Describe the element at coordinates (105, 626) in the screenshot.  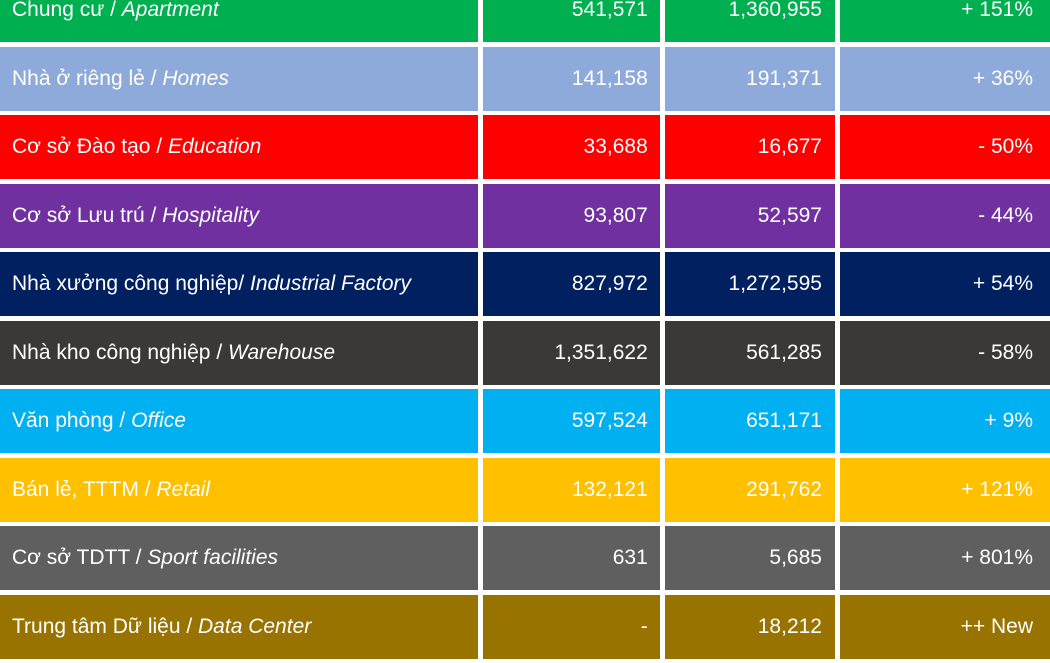
I see `category-vn-label: Trung tâm Dữ liệu /` at that location.